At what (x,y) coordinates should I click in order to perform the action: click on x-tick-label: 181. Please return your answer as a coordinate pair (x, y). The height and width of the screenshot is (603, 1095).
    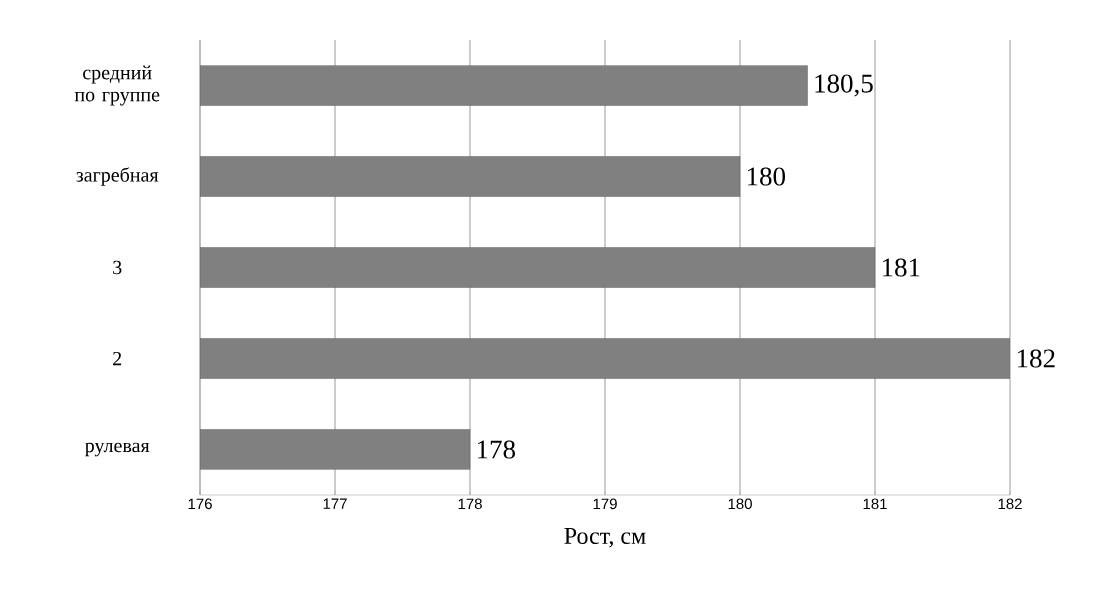
    Looking at the image, I should click on (875, 504).